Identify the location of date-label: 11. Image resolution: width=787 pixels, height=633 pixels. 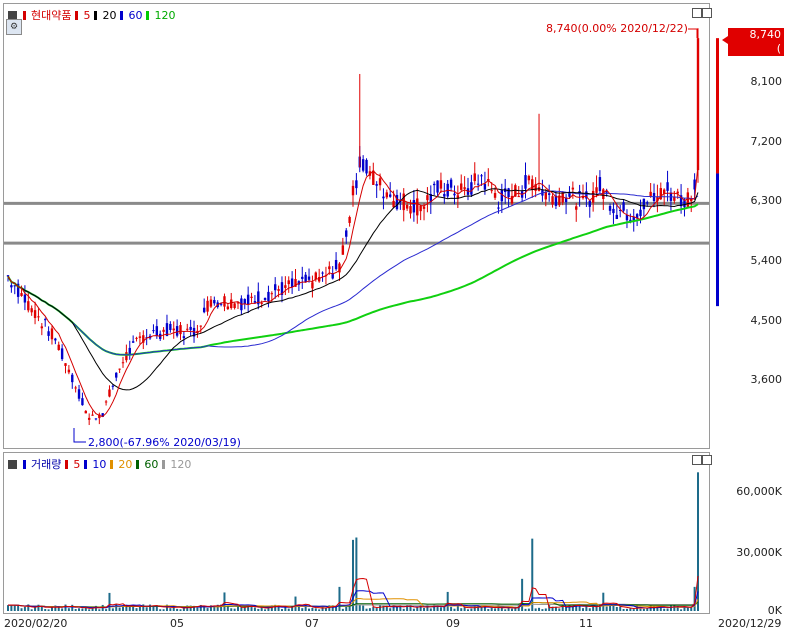
(586, 623).